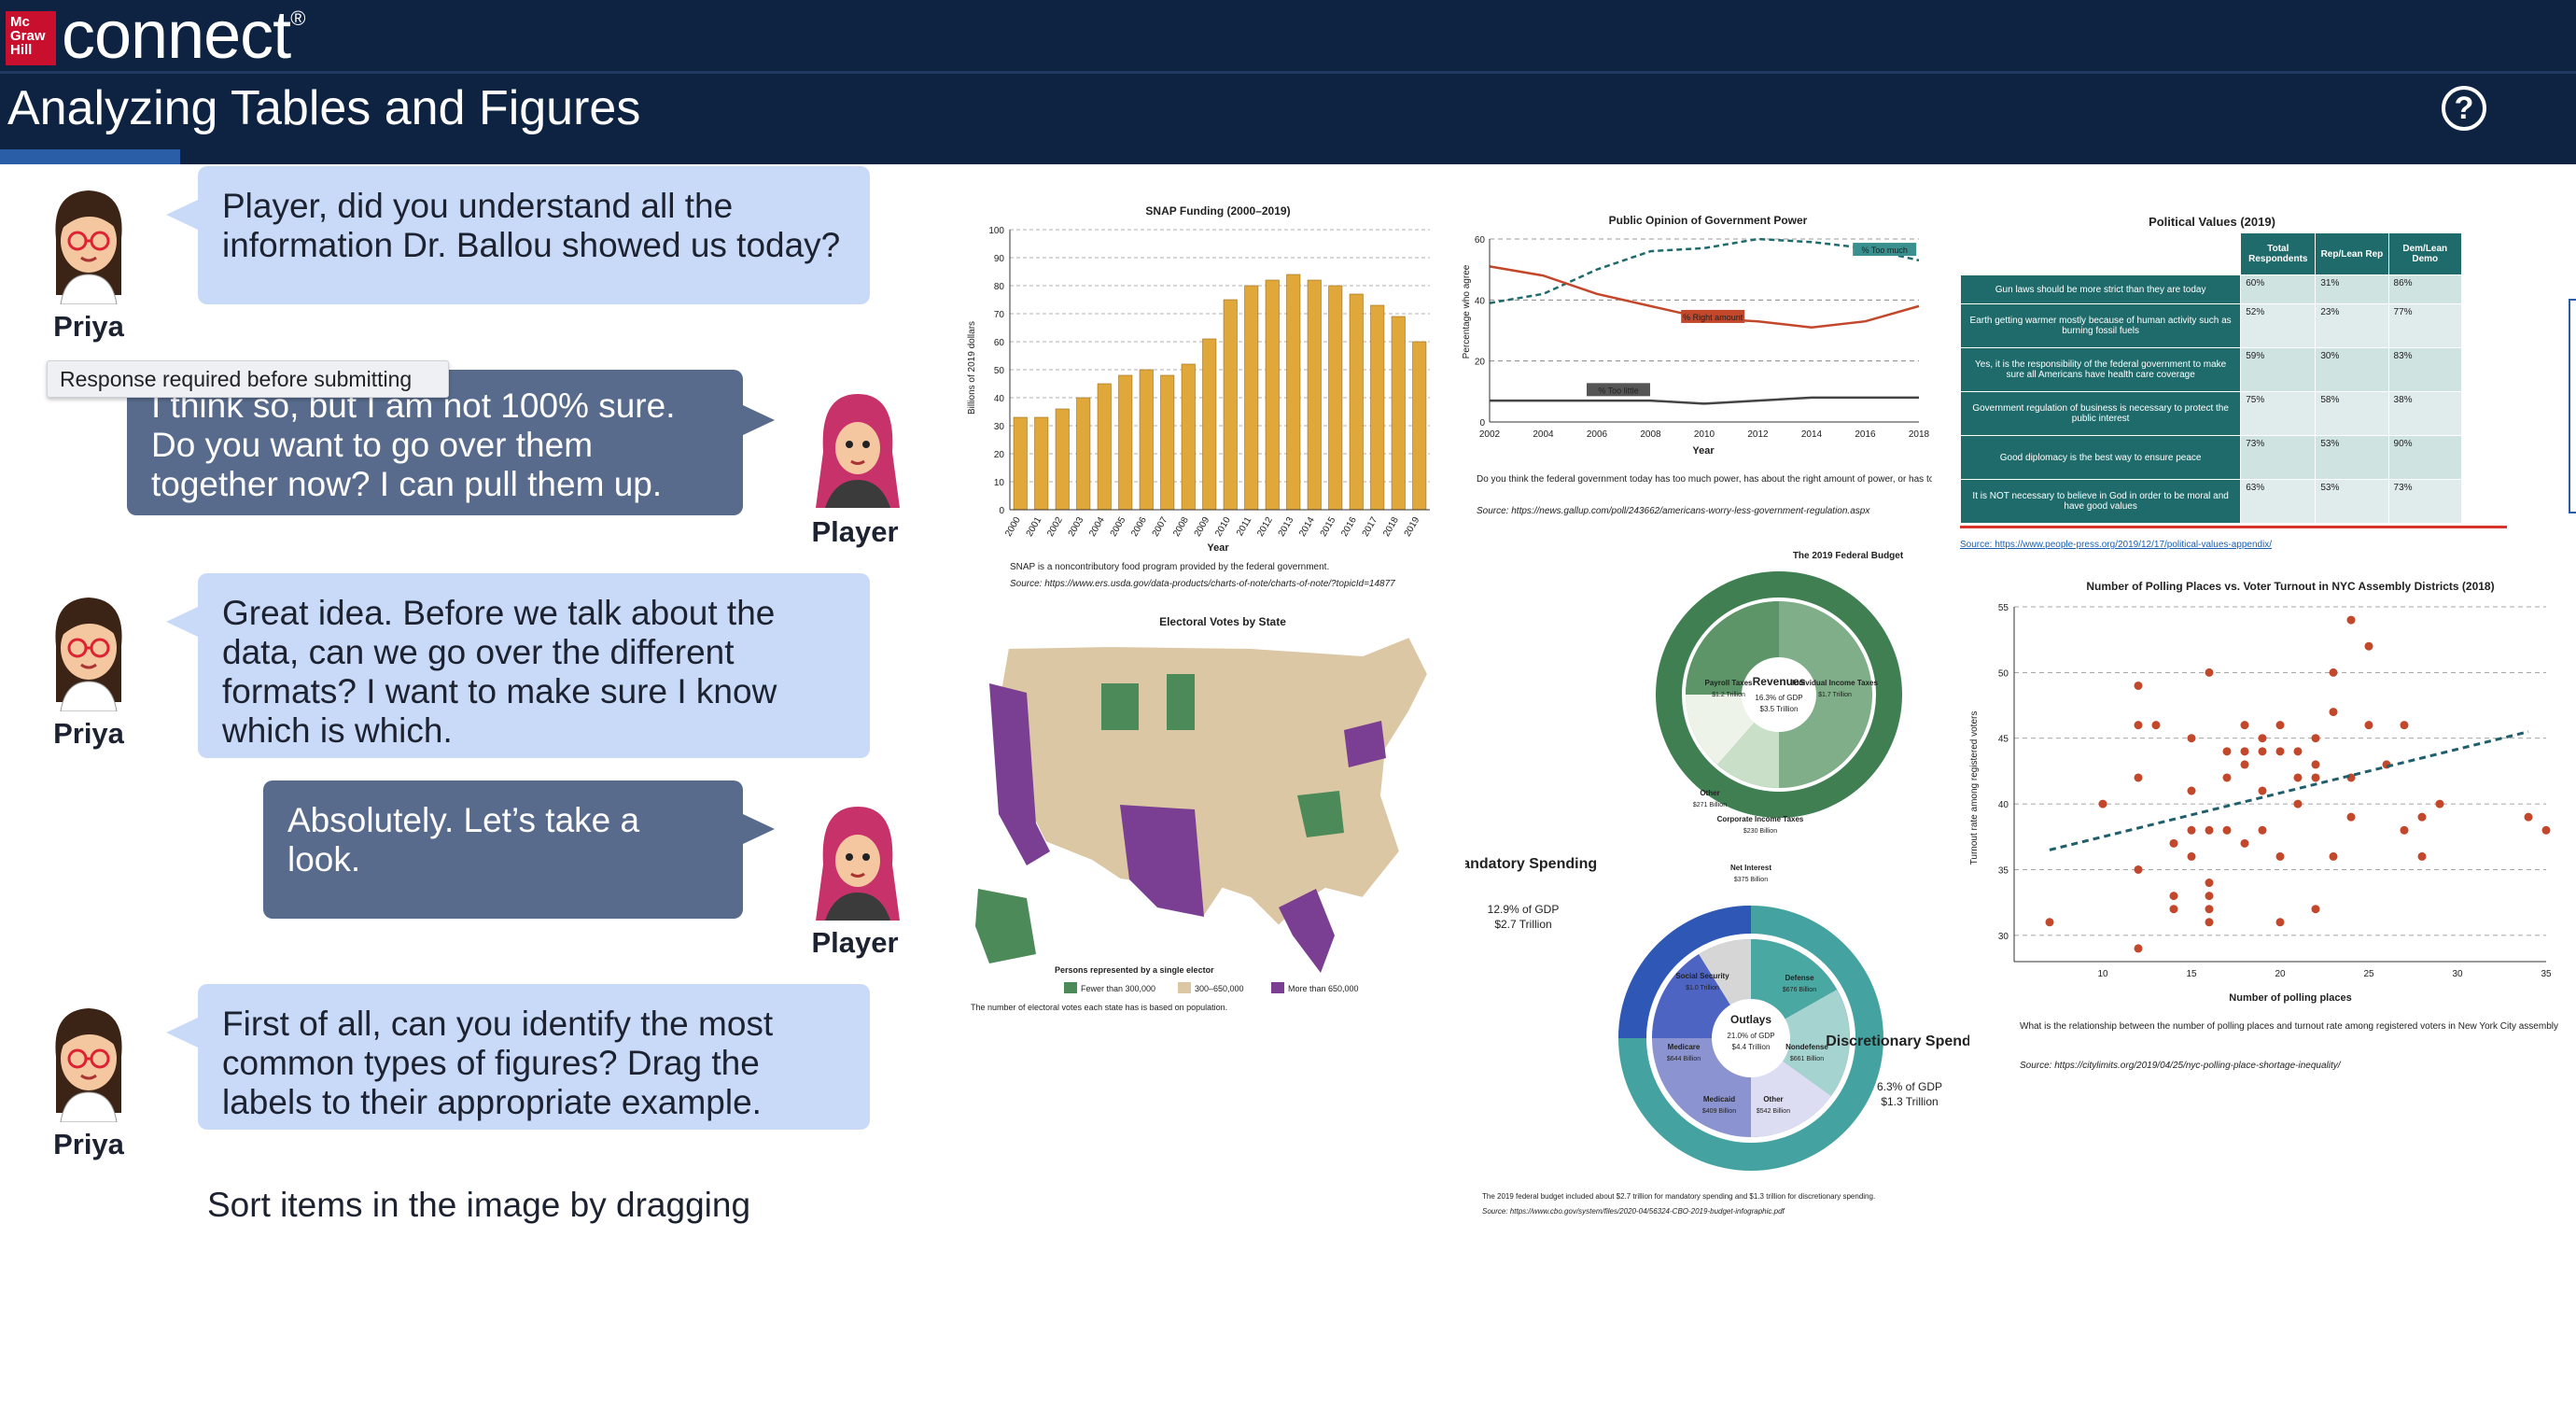 This screenshot has height=1406, width=2576. I want to click on page-title: Analyzing Tables and Figures, so click(324, 108).